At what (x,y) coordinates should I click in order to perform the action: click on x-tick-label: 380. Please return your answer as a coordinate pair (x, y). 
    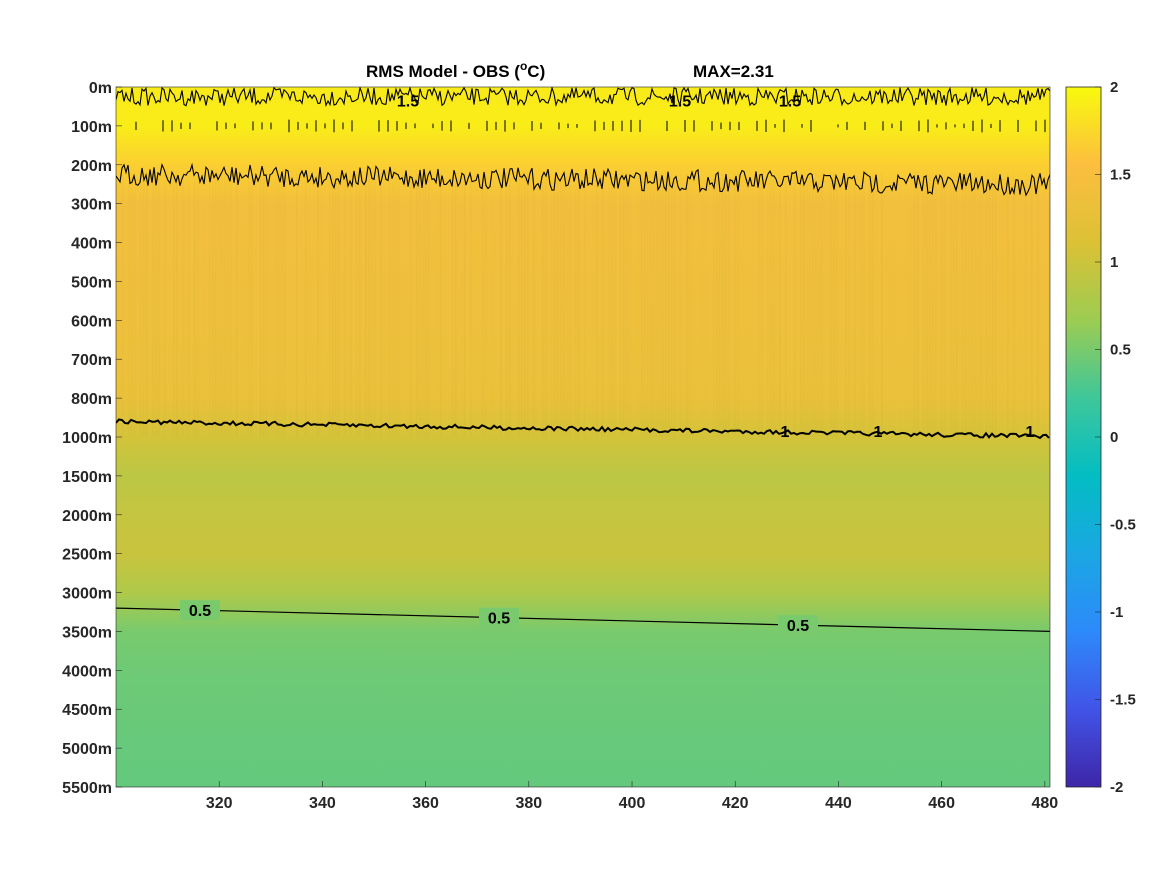
    Looking at the image, I should click on (528, 803).